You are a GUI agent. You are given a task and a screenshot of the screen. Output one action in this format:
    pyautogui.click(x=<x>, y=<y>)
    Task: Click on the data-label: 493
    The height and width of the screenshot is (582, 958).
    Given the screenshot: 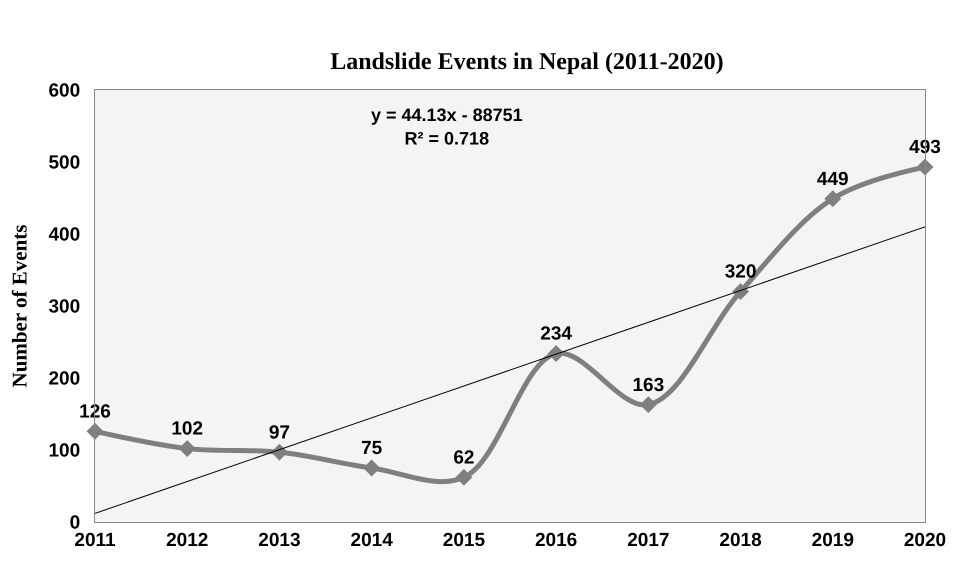 What is the action you would take?
    pyautogui.click(x=925, y=147)
    